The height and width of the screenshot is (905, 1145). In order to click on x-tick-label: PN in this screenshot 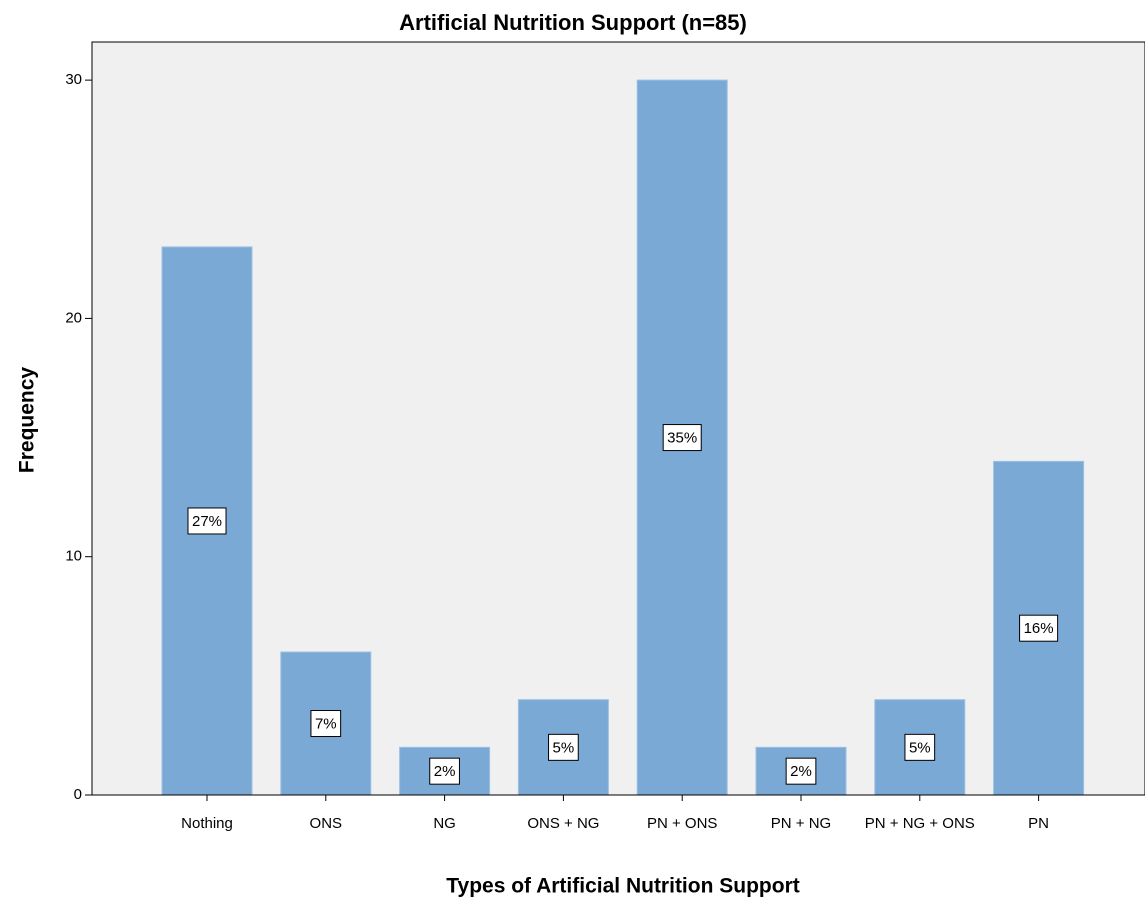, I will do `click(1038, 823)`.